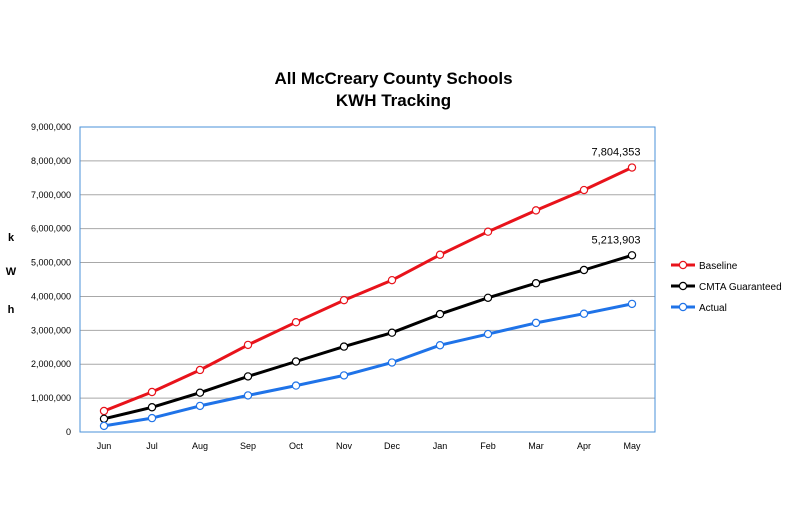  Describe the element at coordinates (393, 100) in the screenshot. I see `chart-title-line-2: KWH Tracking` at that location.